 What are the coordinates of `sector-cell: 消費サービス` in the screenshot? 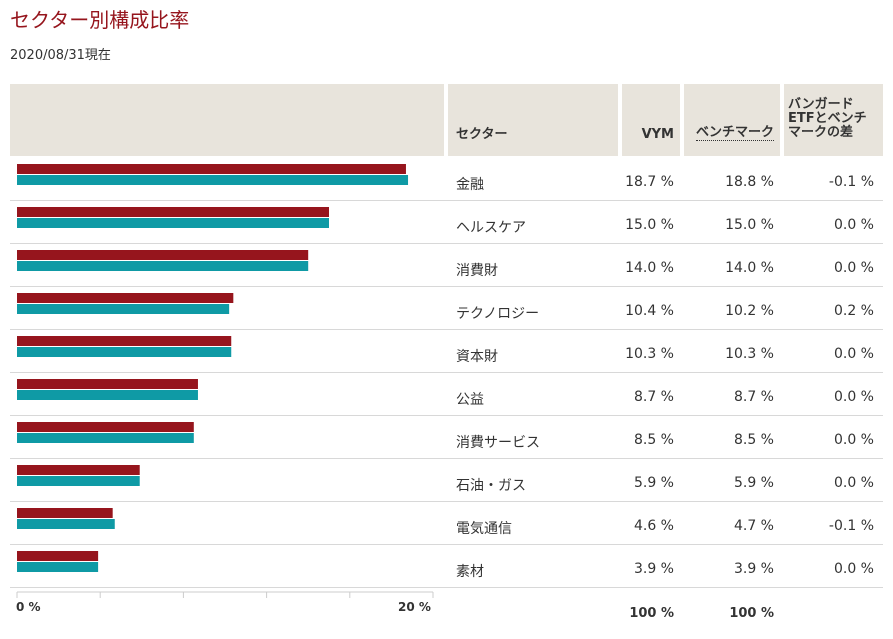 It's located at (498, 443).